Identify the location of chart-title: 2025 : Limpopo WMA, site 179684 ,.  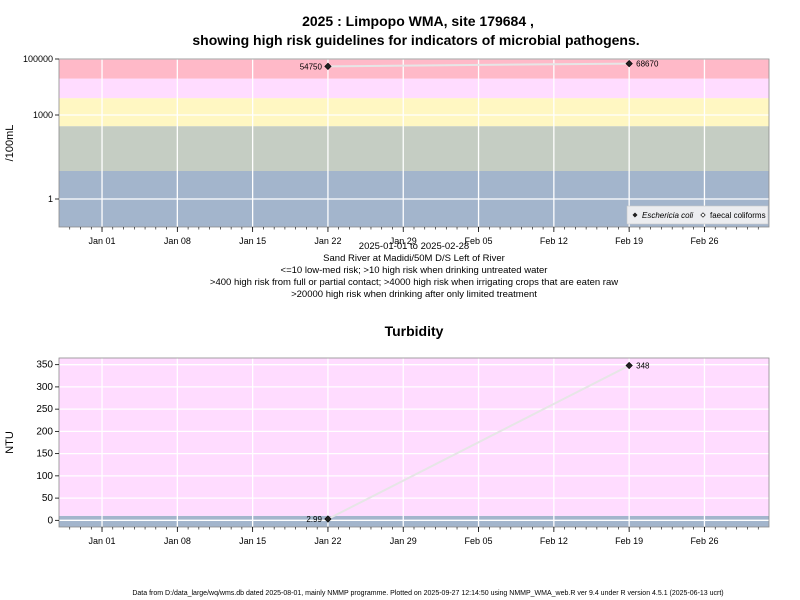
(418, 21).